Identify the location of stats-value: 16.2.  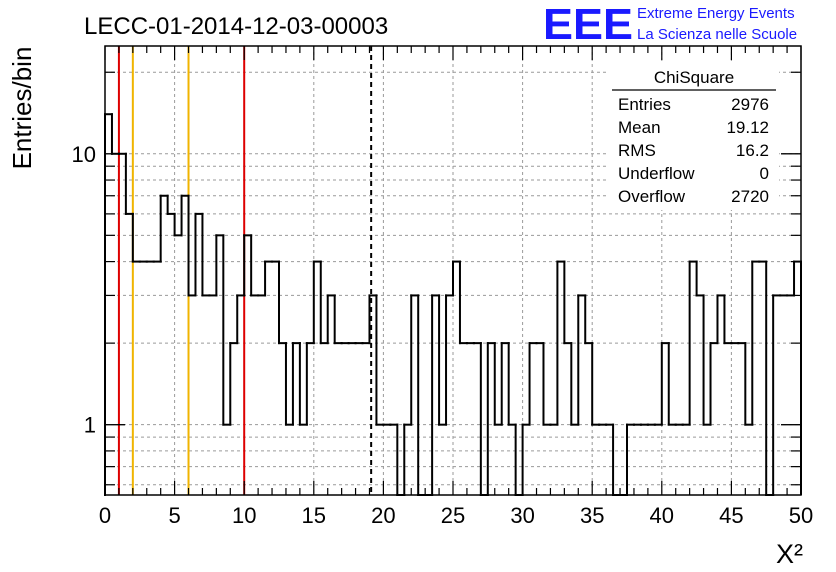
(752, 150).